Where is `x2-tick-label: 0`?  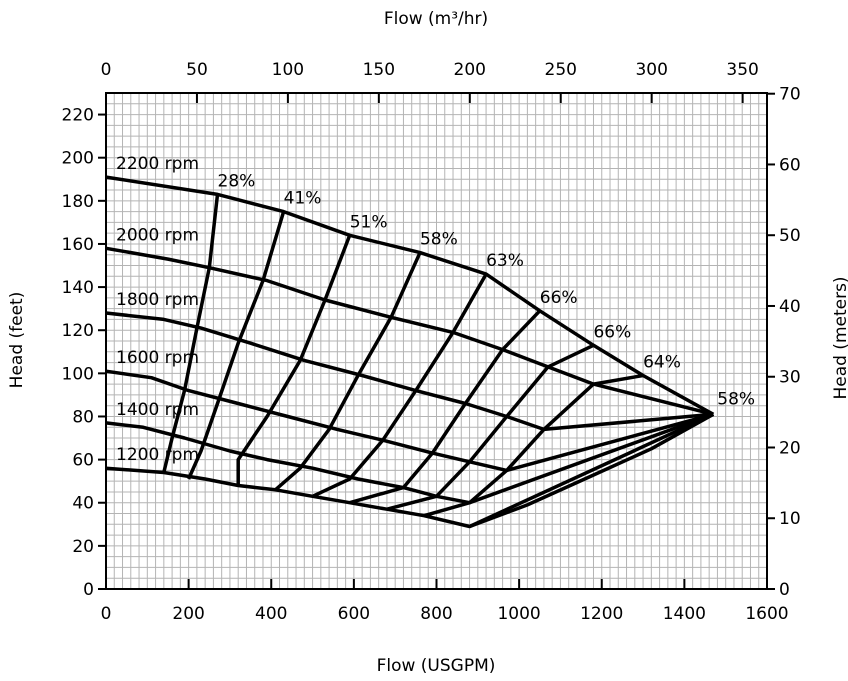
x2-tick-label: 0 is located at coordinates (106, 70).